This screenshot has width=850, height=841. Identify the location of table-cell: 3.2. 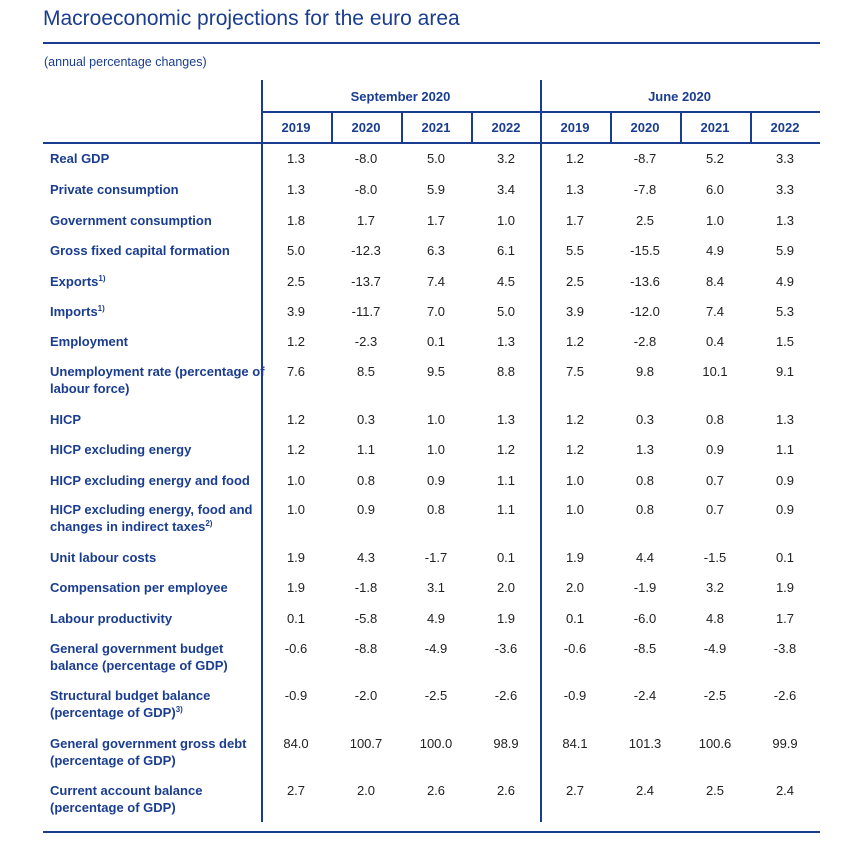
(715, 587).